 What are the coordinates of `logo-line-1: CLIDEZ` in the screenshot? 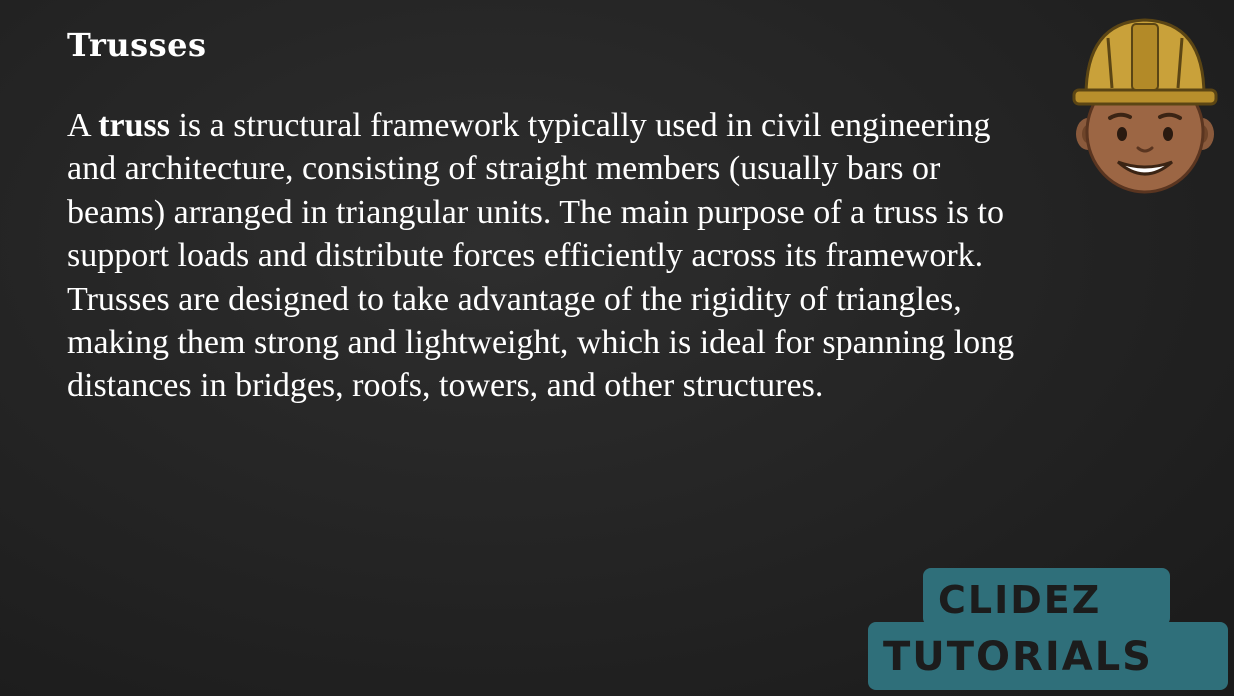 It's located at (1020, 600).